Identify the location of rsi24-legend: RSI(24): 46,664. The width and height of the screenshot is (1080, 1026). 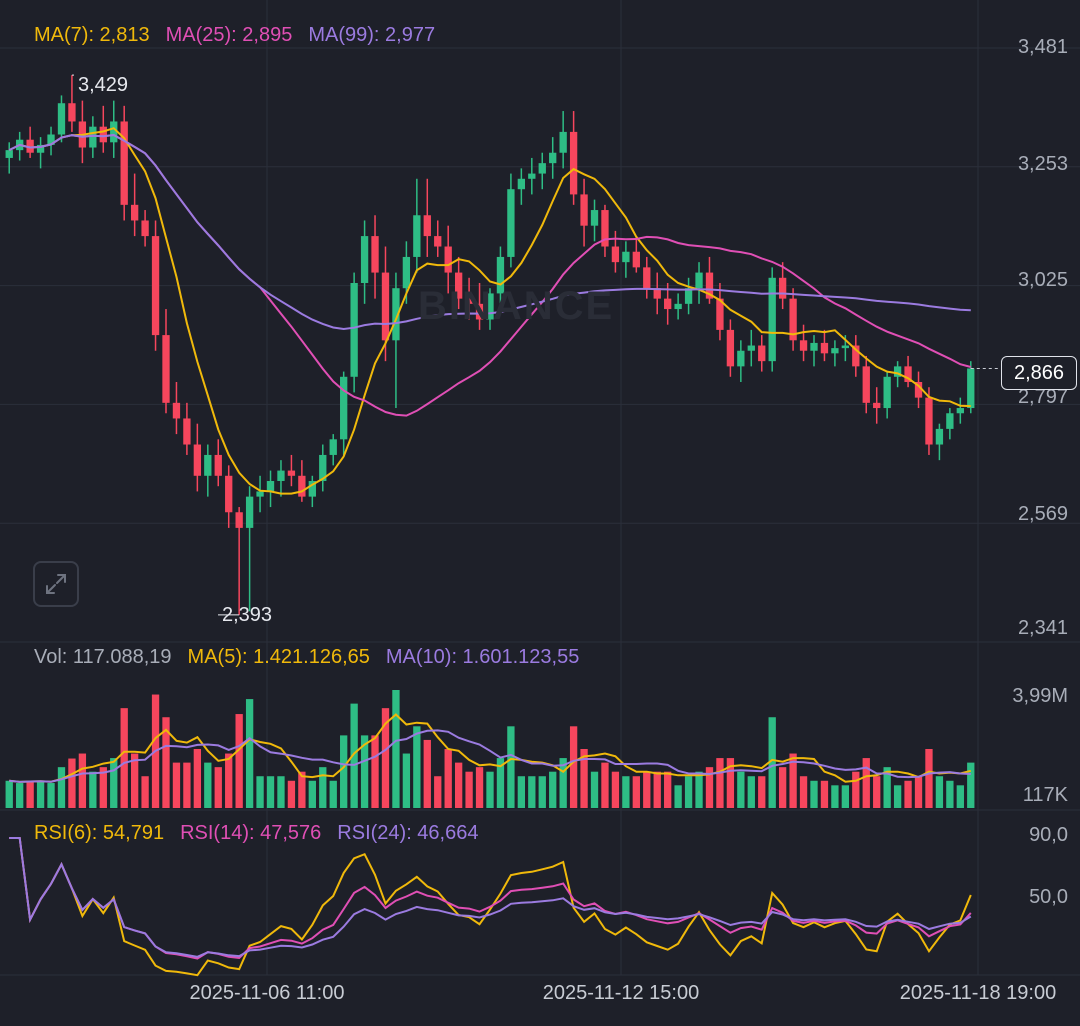
(408, 833).